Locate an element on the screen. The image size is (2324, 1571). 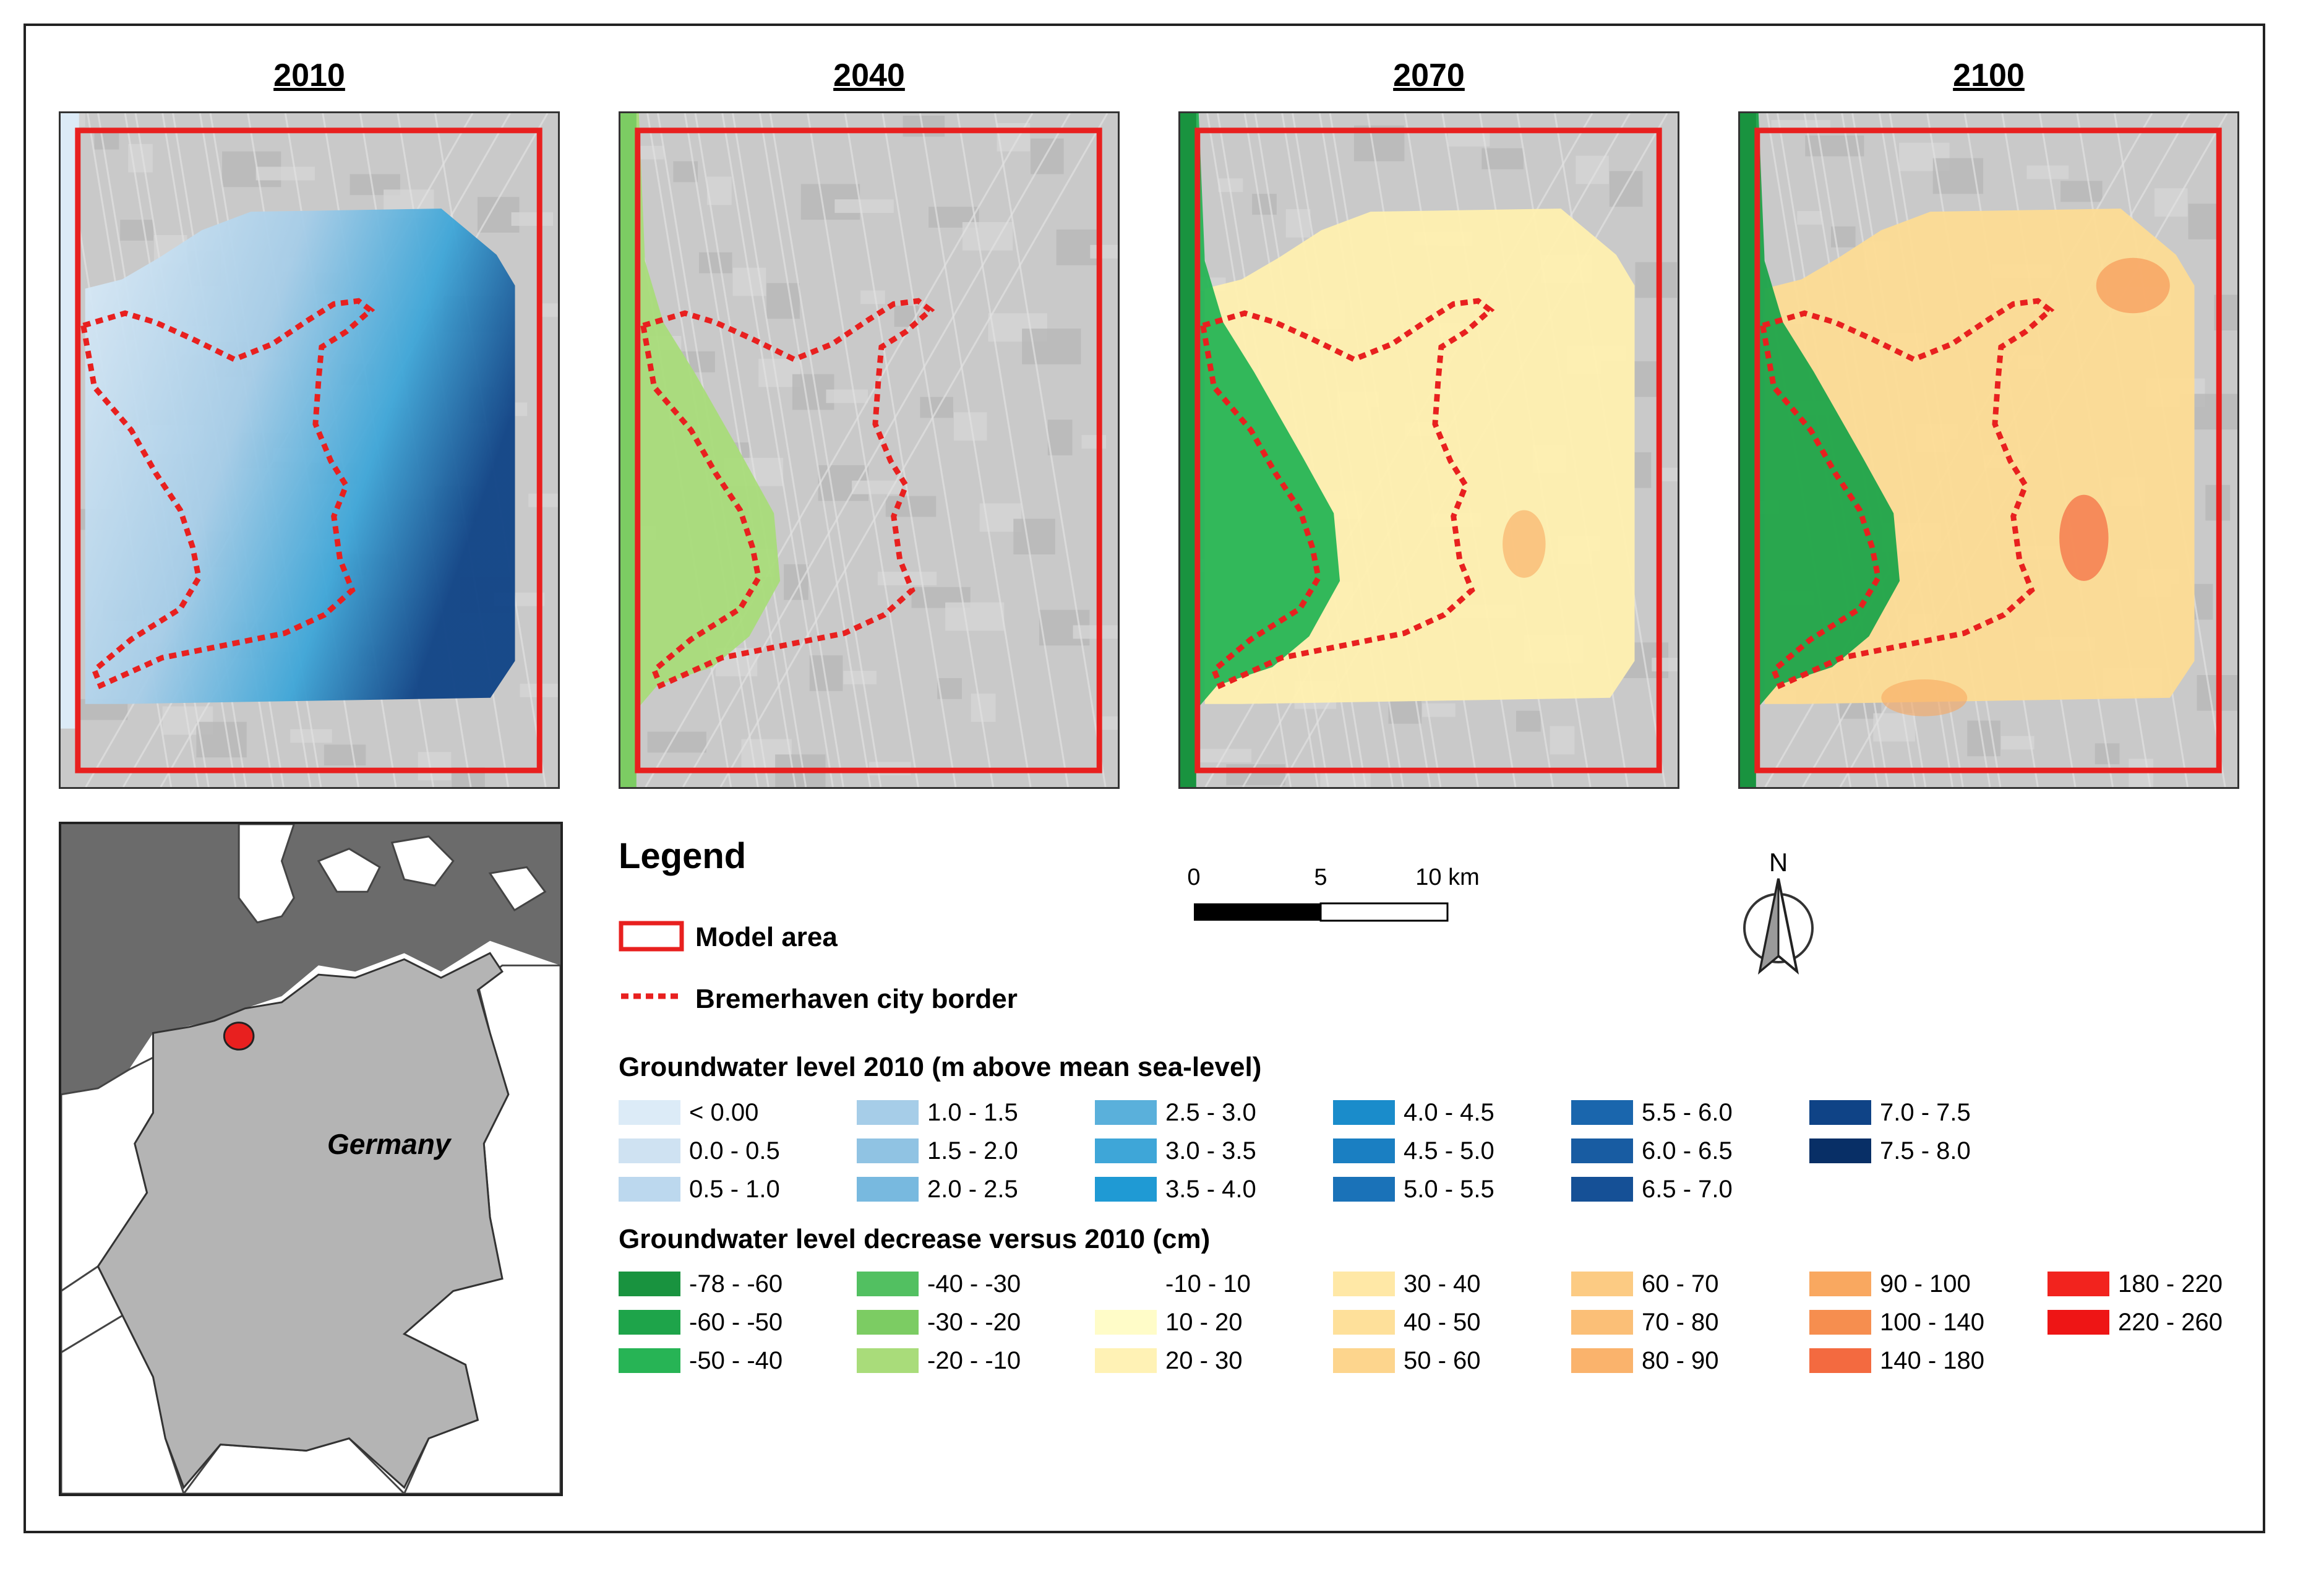
decrease-label: 50 - 60 is located at coordinates (1442, 1360).